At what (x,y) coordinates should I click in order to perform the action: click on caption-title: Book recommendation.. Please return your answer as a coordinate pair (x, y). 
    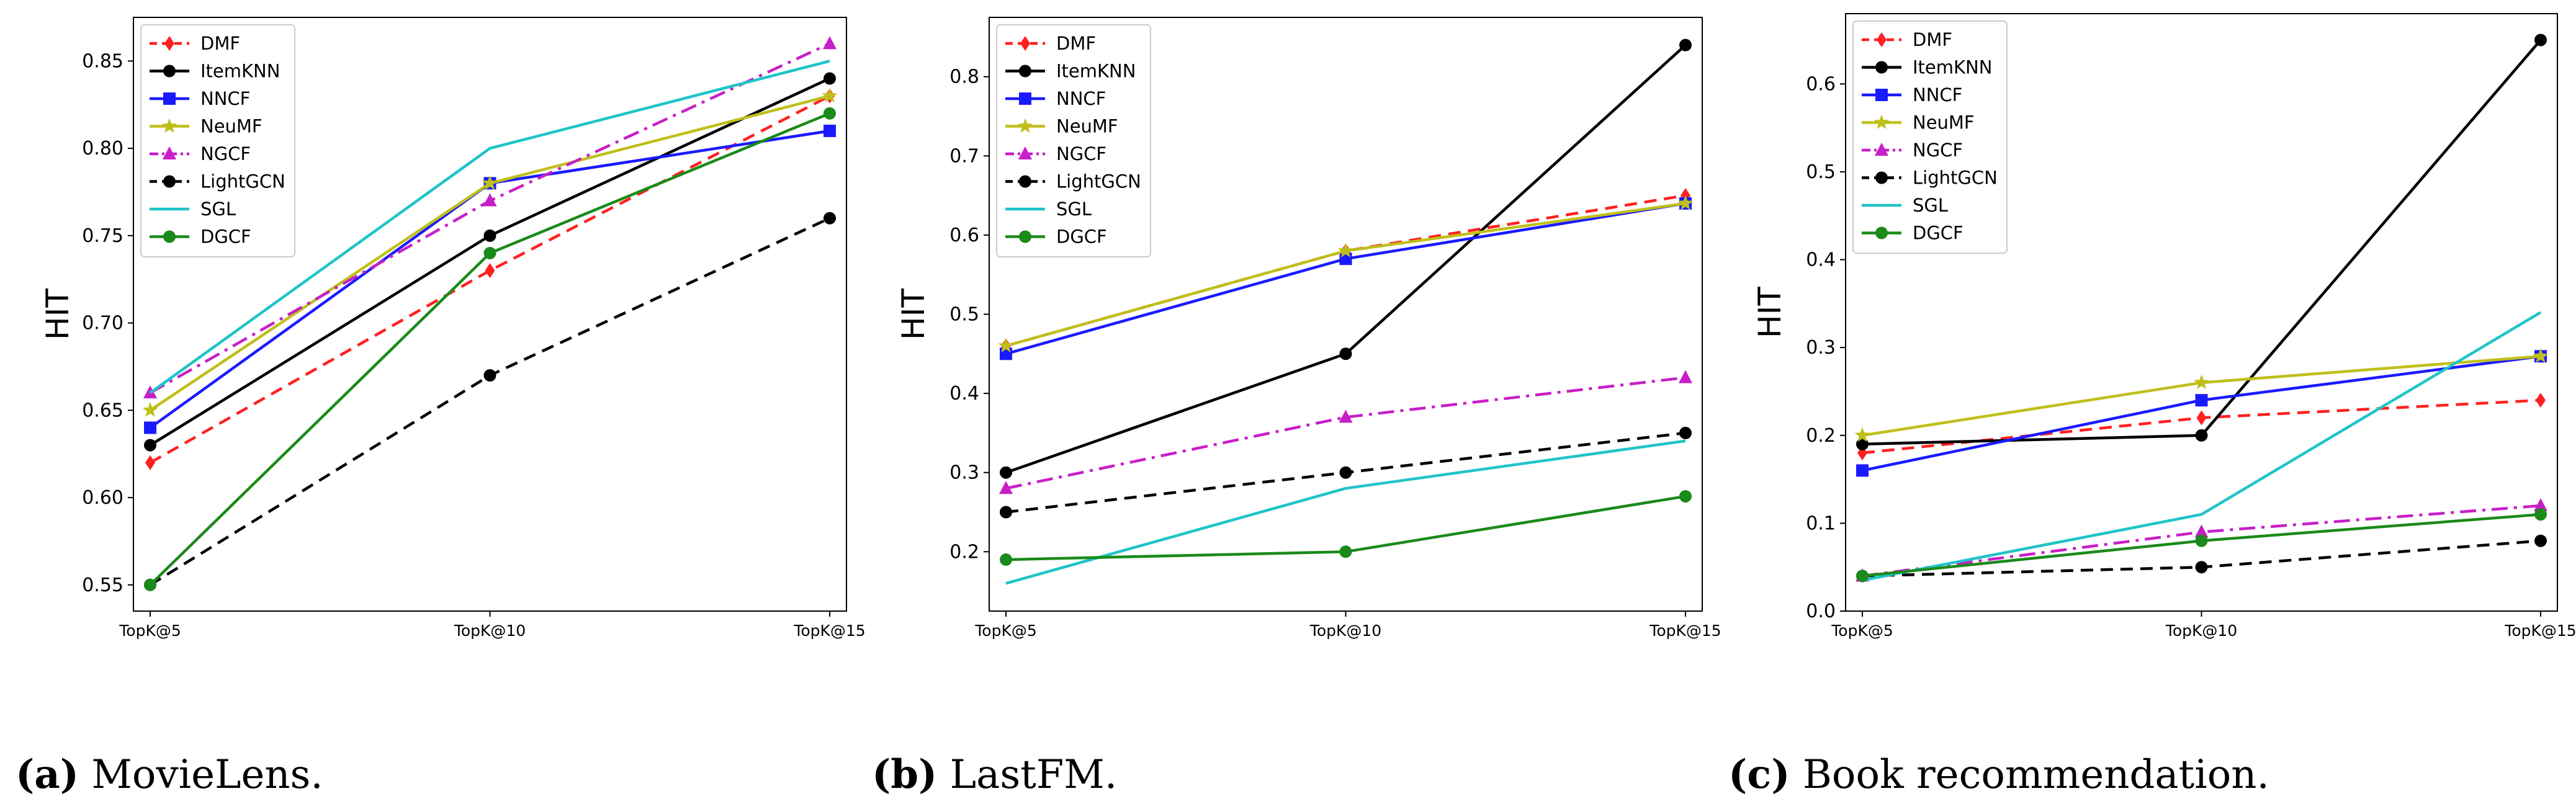
    Looking at the image, I should click on (2029, 775).